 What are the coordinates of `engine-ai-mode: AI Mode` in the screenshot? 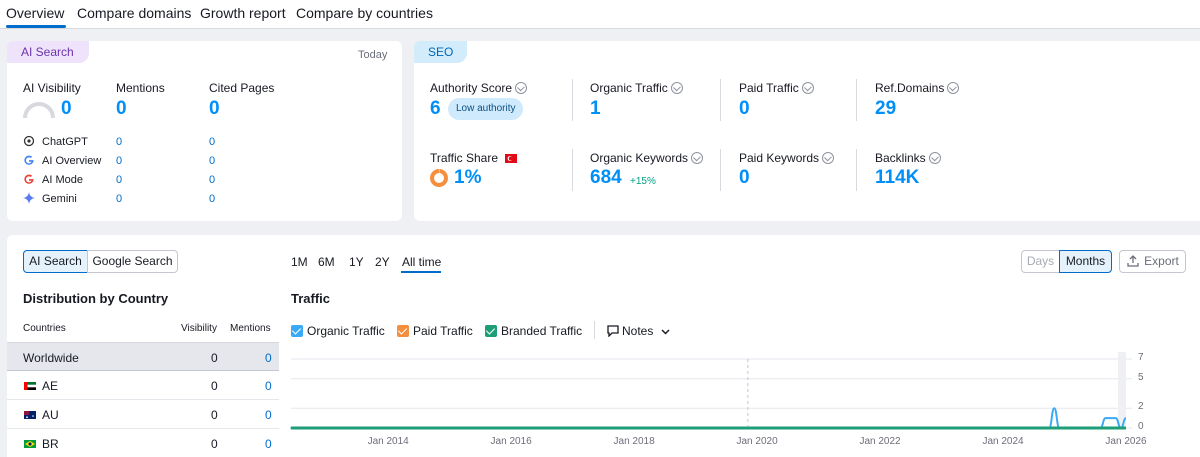 It's located at (62, 180).